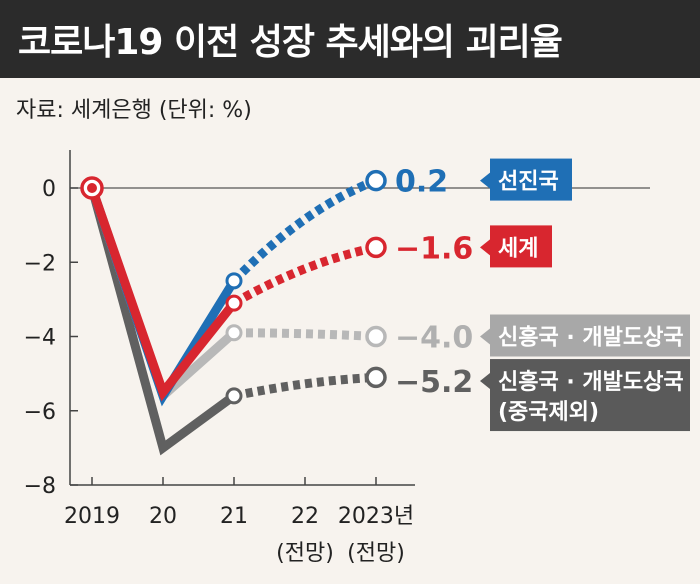  I want to click on y-tick-label: −6, so click(40, 412).